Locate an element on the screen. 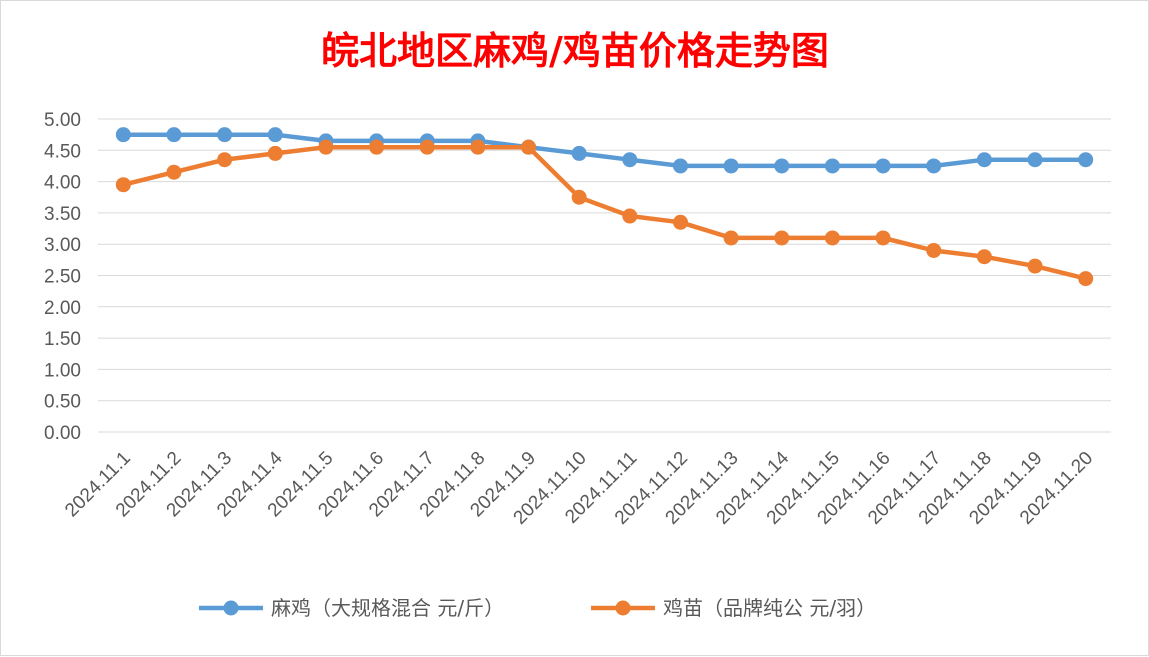 The image size is (1149, 657). y-tick-label: 0.00 is located at coordinates (62, 433).